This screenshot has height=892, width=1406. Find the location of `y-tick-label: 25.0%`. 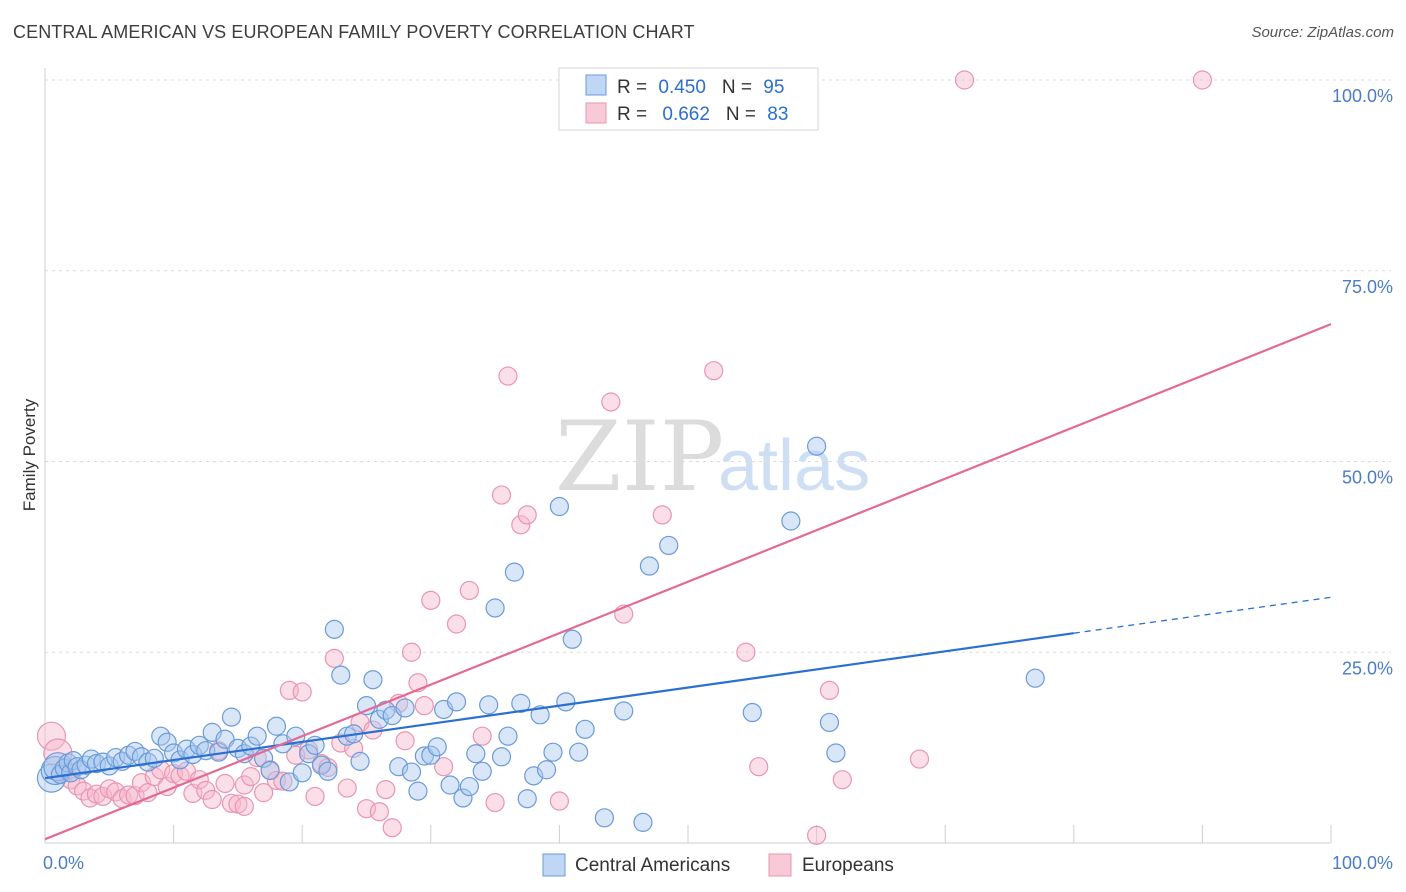

y-tick-label: 25.0% is located at coordinates (1367, 668).